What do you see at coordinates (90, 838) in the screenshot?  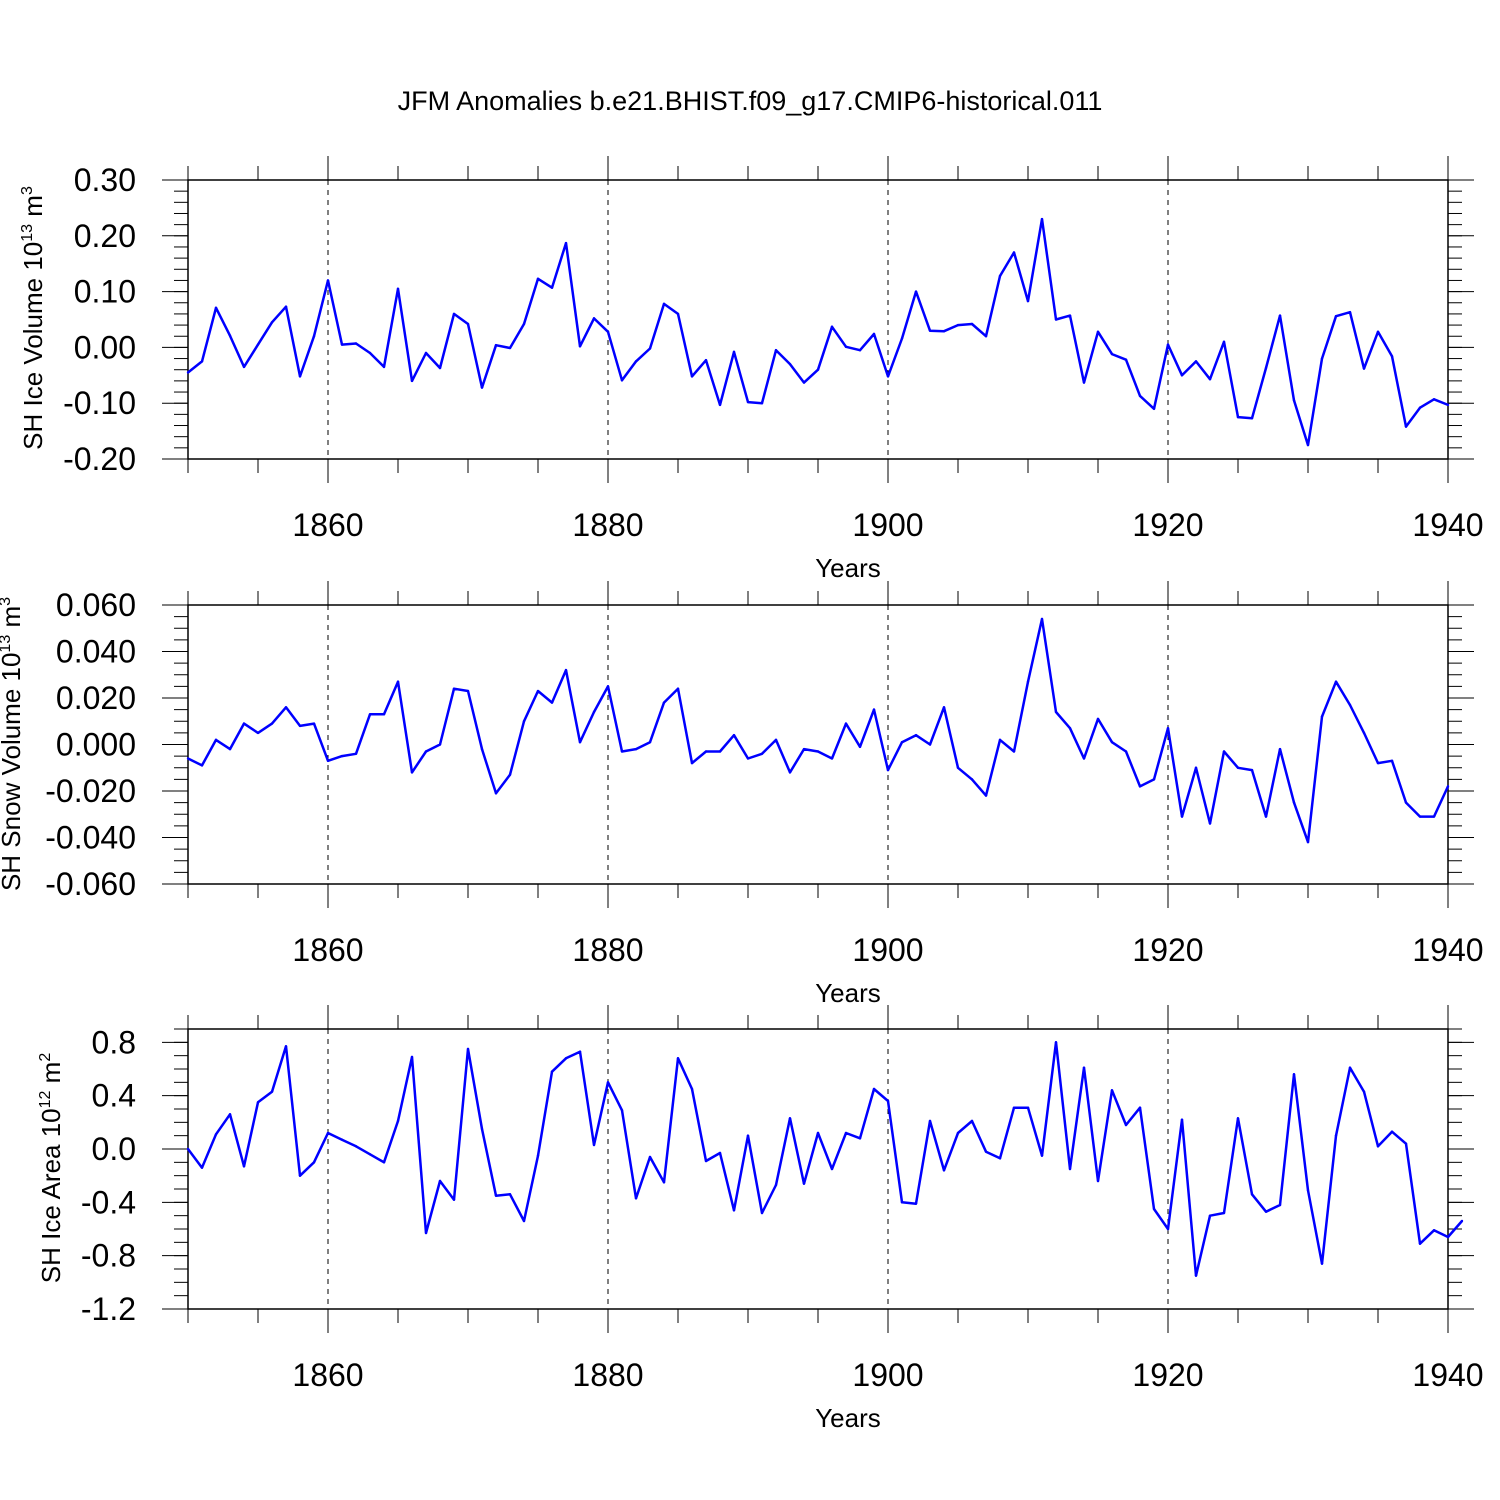 I see `y-tick-label: -0.040` at bounding box center [90, 838].